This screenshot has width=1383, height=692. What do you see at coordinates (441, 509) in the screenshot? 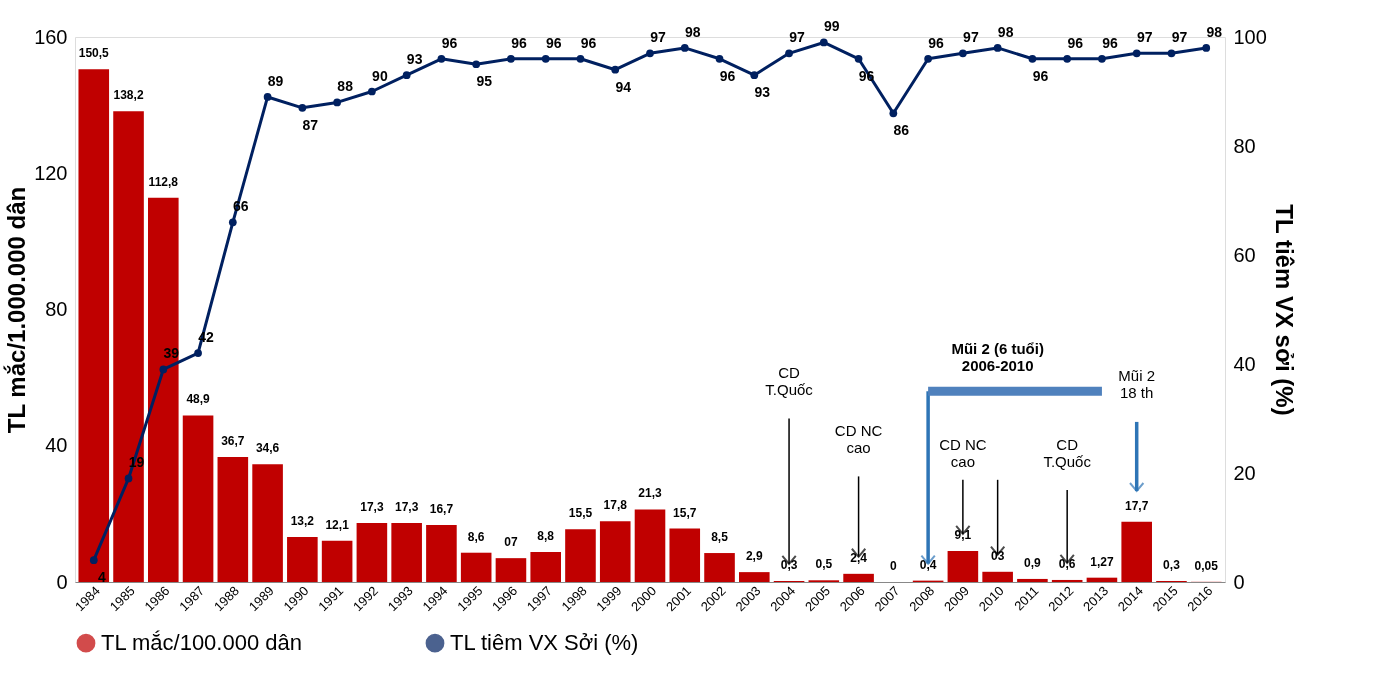
I see `data-label: 16,7` at bounding box center [441, 509].